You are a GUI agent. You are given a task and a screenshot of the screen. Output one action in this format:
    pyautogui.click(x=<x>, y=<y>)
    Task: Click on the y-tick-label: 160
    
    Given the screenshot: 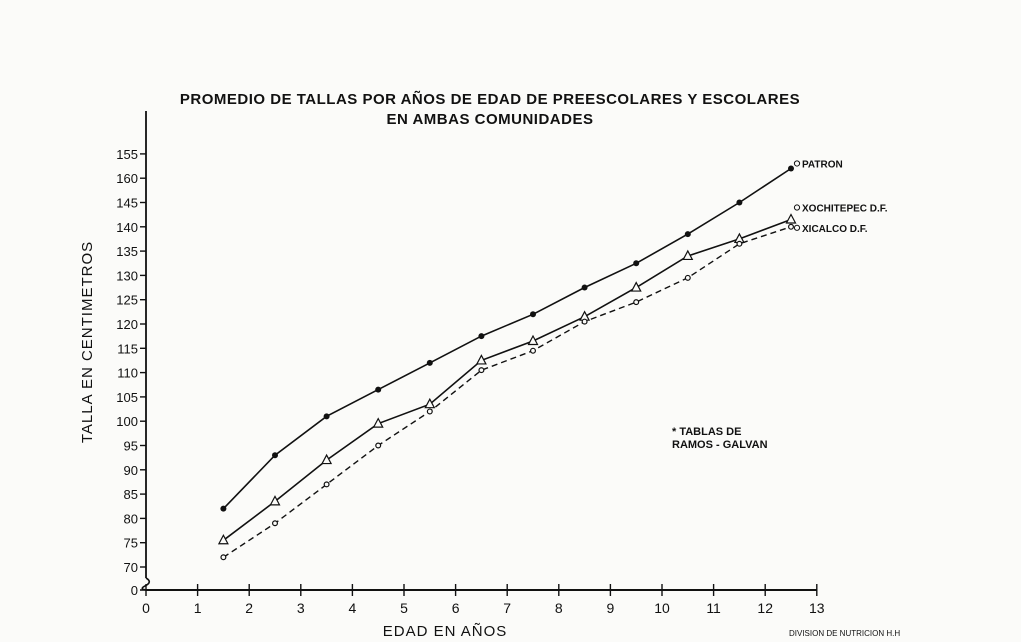 What is the action you would take?
    pyautogui.click(x=127, y=178)
    